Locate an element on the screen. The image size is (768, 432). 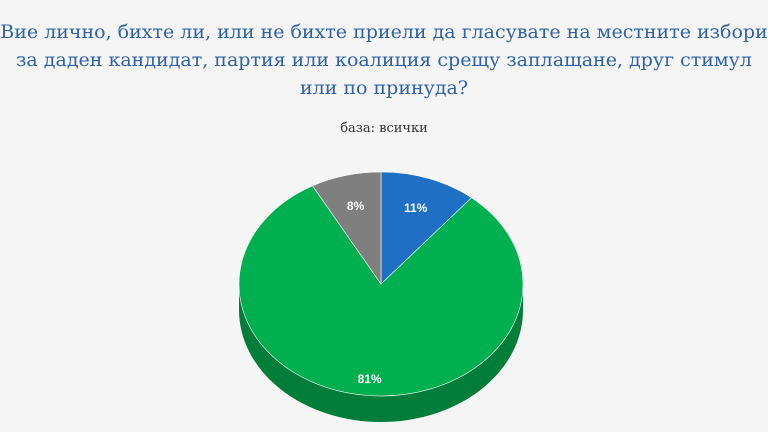
slice-label-0: 11% is located at coordinates (416, 208).